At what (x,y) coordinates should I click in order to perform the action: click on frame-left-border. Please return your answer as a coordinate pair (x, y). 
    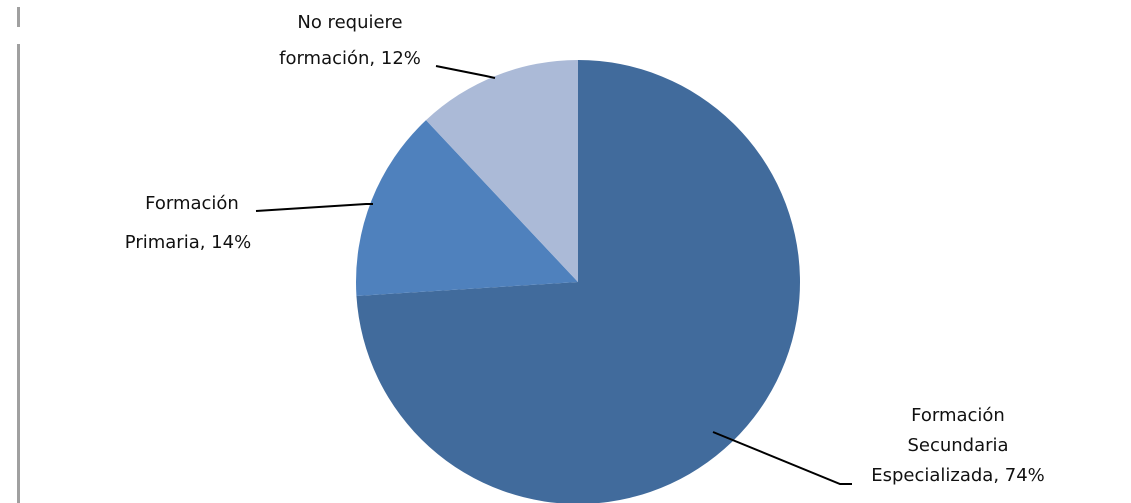
    Looking at the image, I should click on (18, 273).